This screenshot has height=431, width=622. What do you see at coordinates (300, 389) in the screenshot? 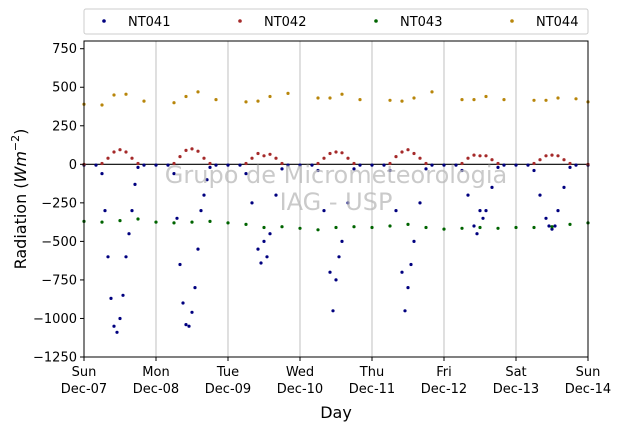
I see `x-tick-date: Dec-10` at bounding box center [300, 389].